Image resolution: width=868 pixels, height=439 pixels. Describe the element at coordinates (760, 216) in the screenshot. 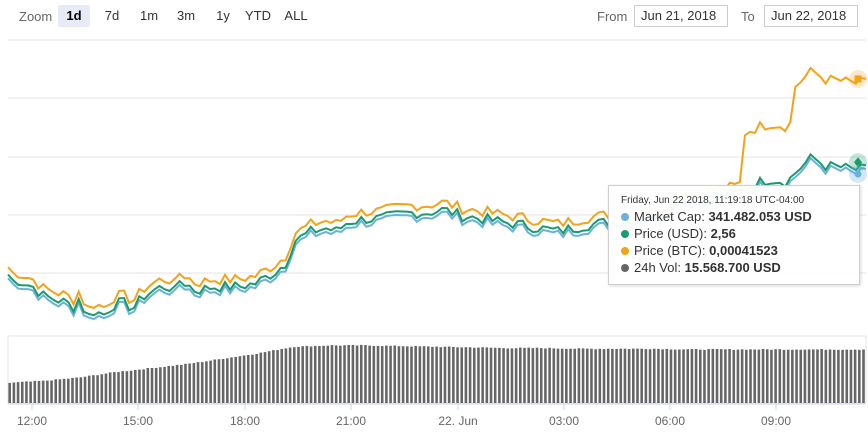

I see `tooltip-value: 341.482.053 USD` at that location.